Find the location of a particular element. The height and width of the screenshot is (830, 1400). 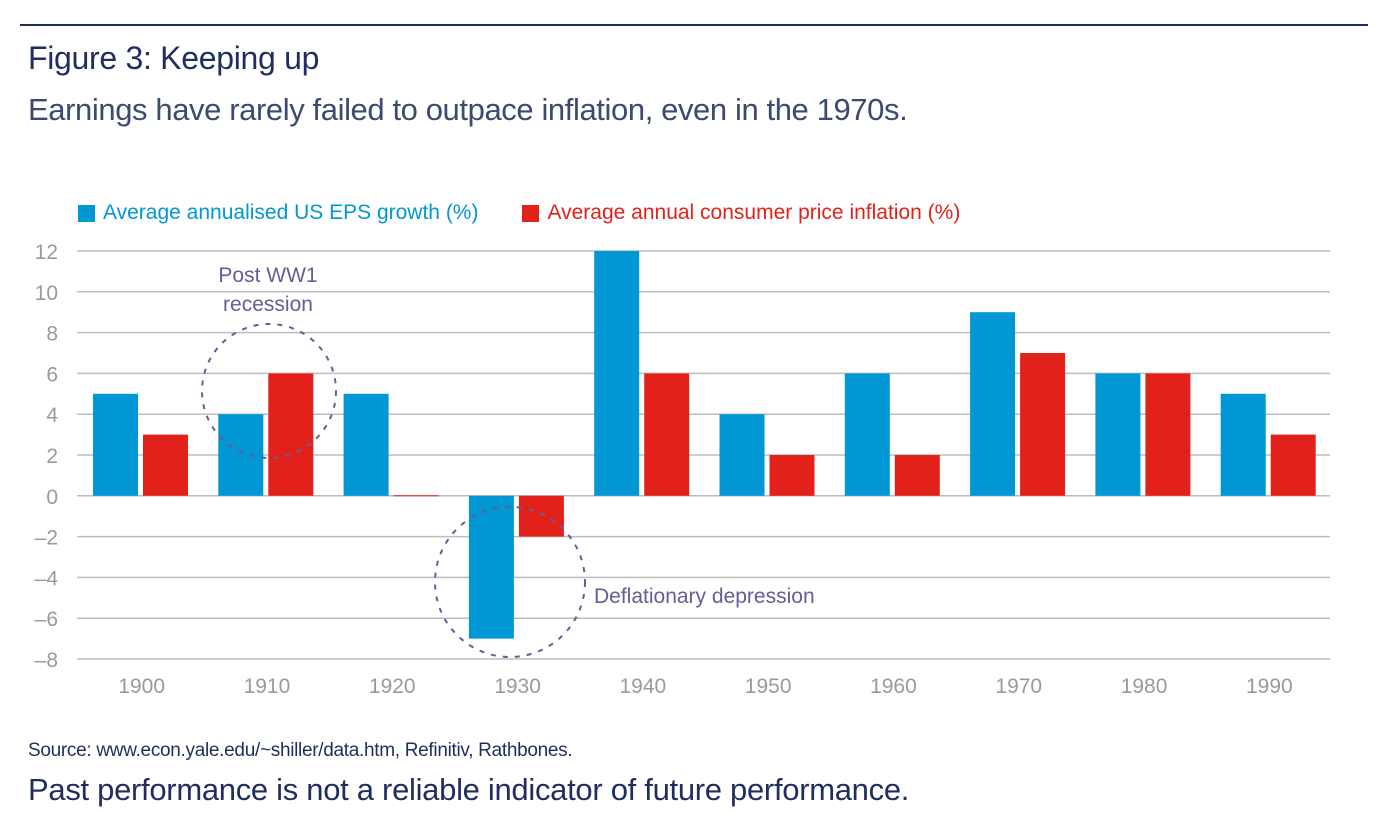

x-tick-label: 1980 is located at coordinates (1144, 686).